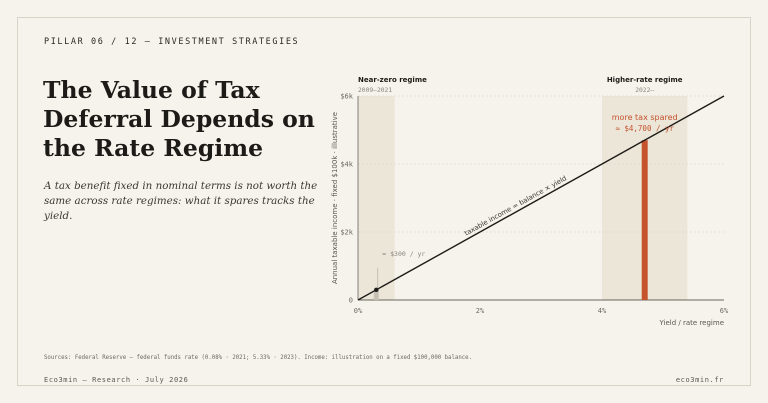  Describe the element at coordinates (153, 148) in the screenshot. I see `title-line: the Rate Regime` at that location.